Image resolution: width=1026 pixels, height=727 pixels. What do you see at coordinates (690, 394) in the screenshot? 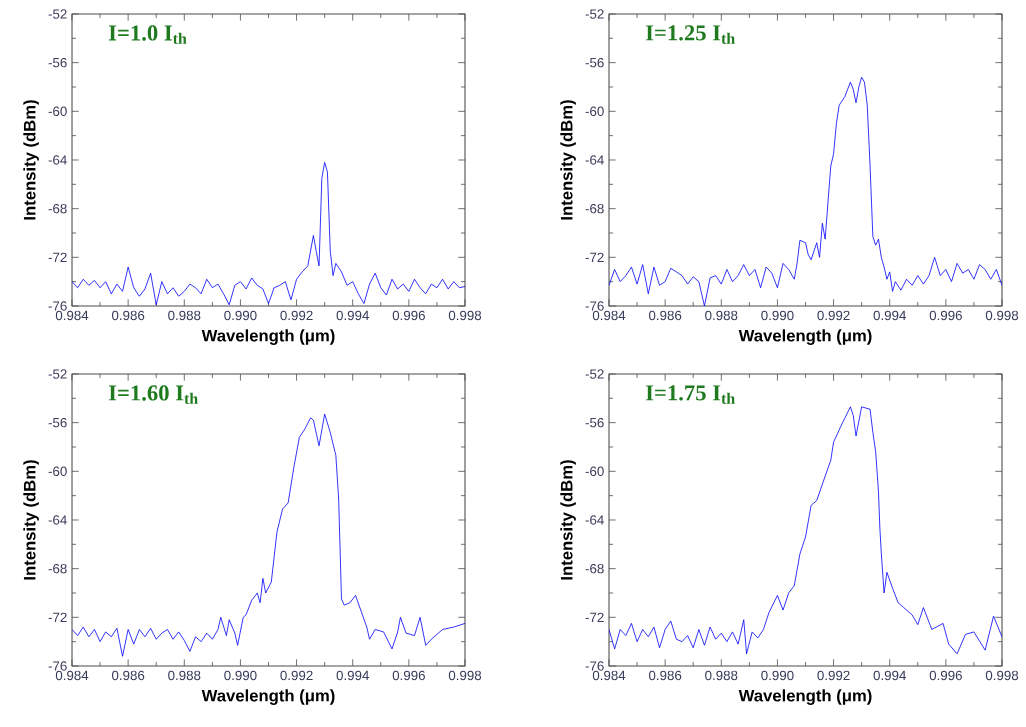
I see `chart-title: I=1.75 I$_{th}$` at bounding box center [690, 394].